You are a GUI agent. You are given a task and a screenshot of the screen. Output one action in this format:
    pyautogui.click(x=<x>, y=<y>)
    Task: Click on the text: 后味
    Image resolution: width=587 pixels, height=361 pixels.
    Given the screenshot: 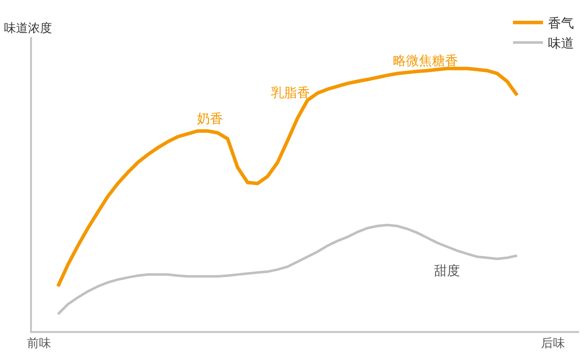 What is the action you would take?
    pyautogui.click(x=553, y=343)
    